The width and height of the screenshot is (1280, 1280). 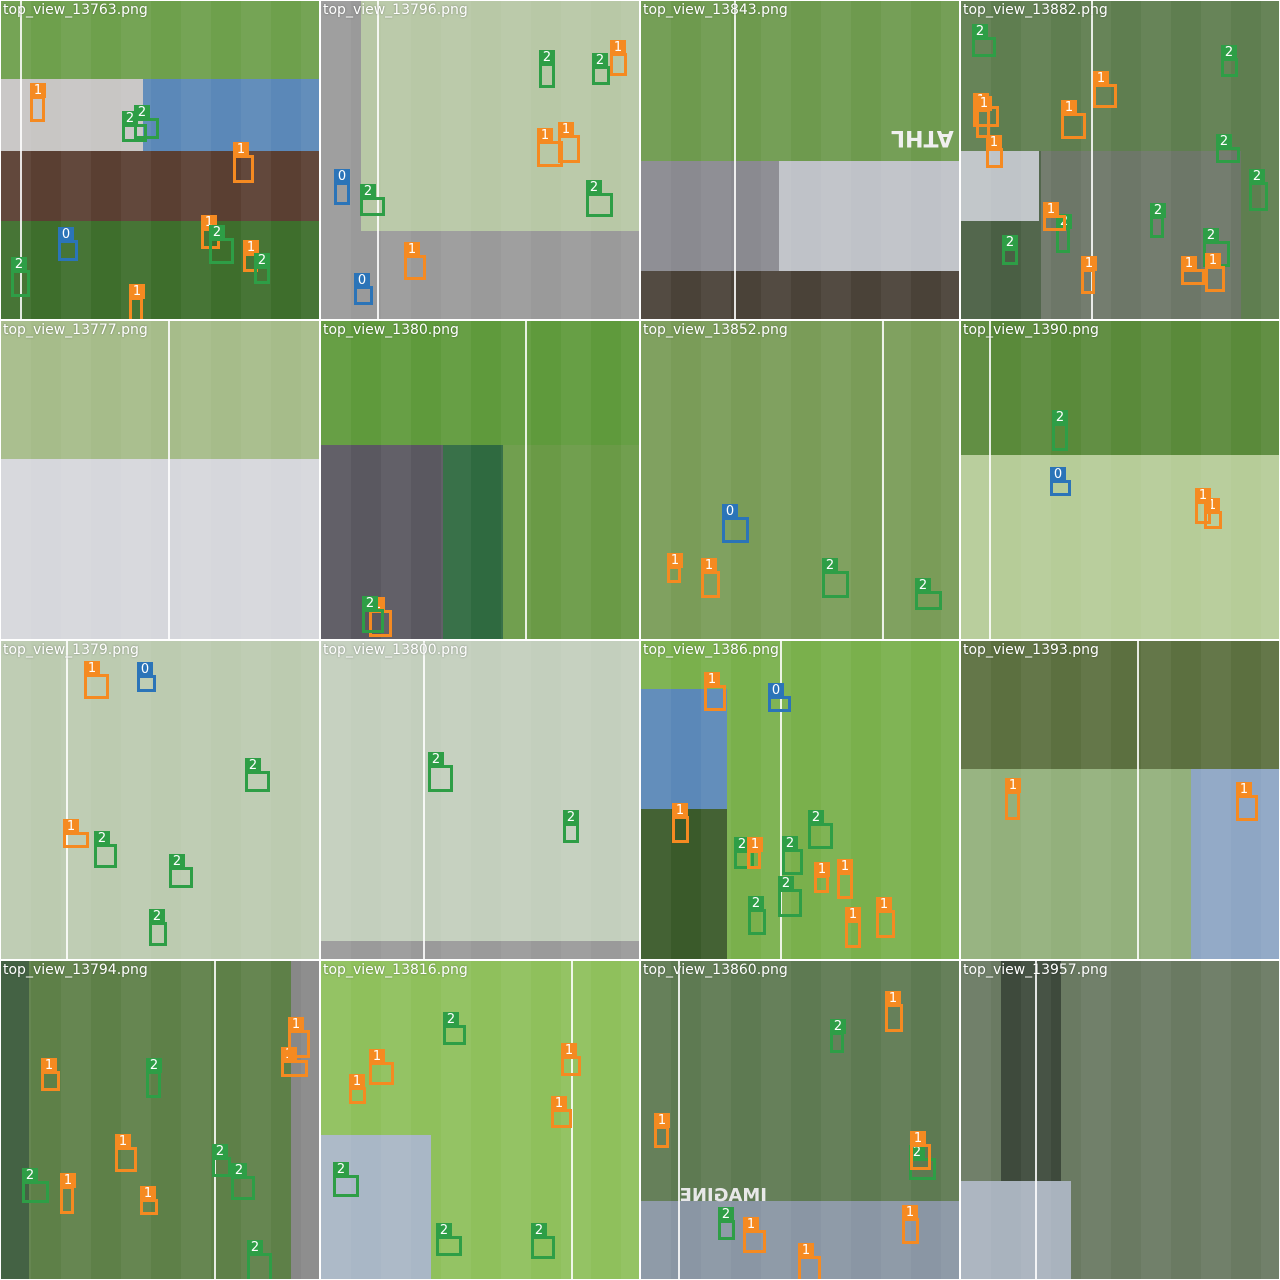 What do you see at coordinates (711, 650) in the screenshot?
I see `tile-filename: top_view_1386.png` at bounding box center [711, 650].